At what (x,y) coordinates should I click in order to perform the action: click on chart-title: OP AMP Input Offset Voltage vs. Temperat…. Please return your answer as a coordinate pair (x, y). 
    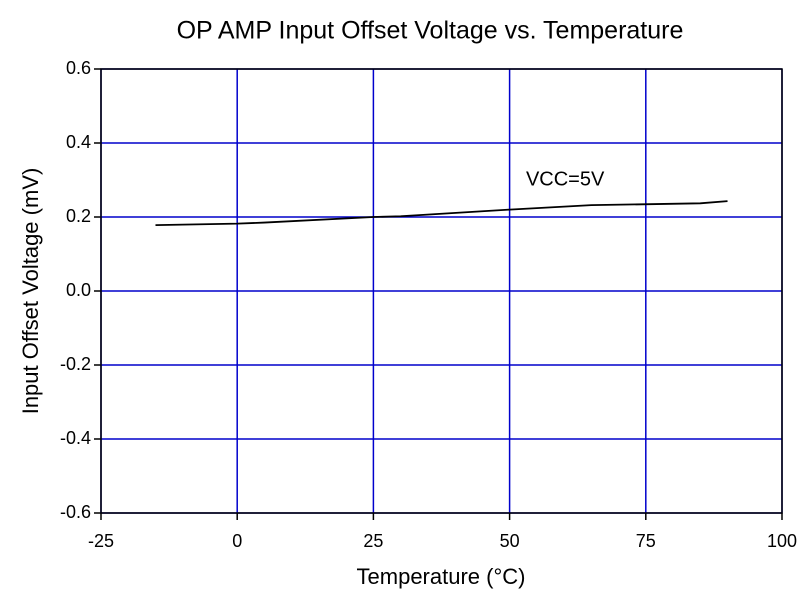
    Looking at the image, I should click on (430, 31).